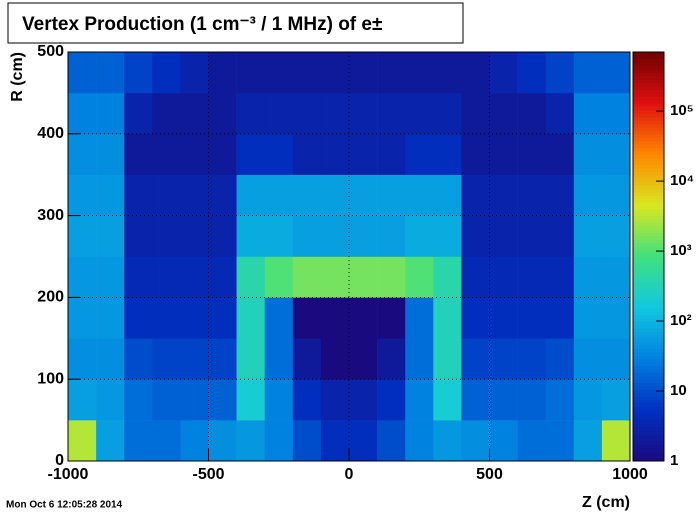 This screenshot has height=514, width=700. I want to click on colorbar-frame, so click(648, 256).